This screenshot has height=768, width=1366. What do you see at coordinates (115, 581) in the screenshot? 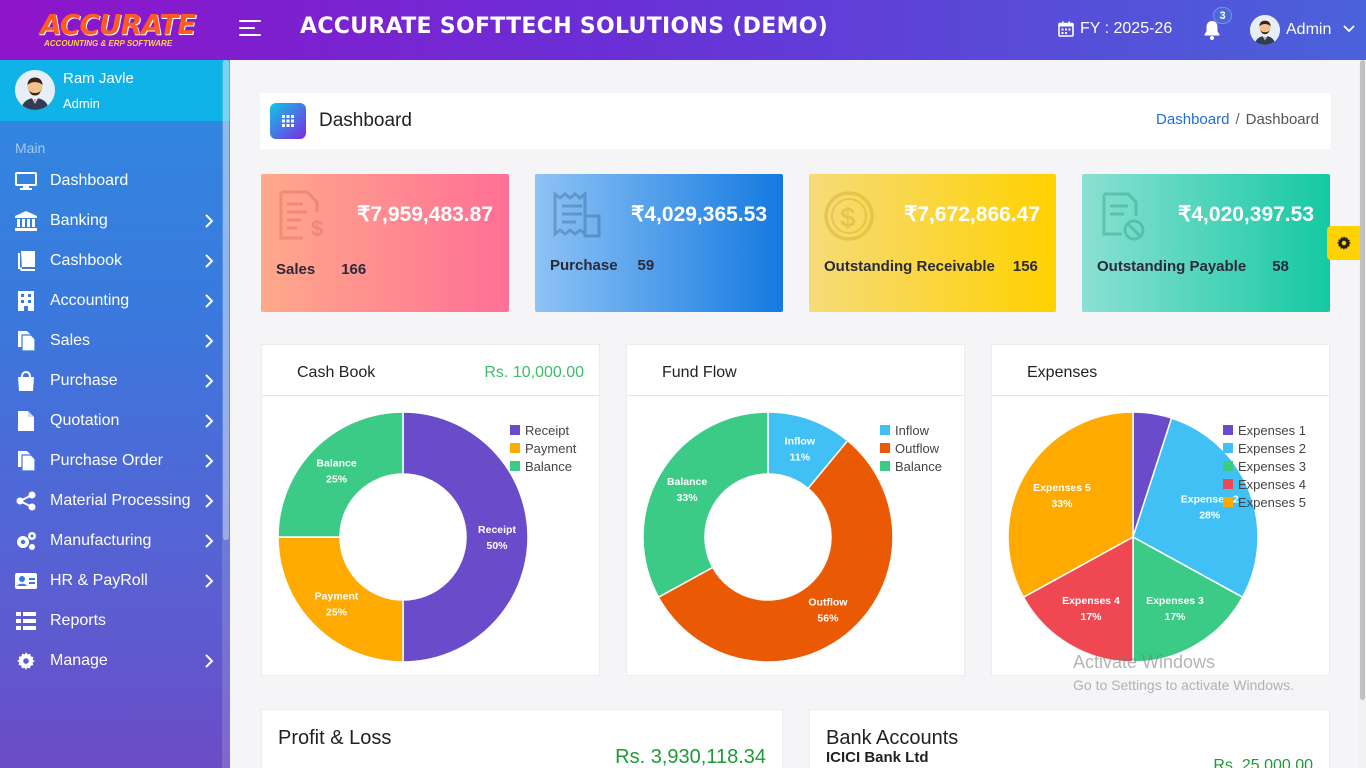
I see `sidebar-item-hr-payroll: HR & PayRoll` at bounding box center [115, 581].